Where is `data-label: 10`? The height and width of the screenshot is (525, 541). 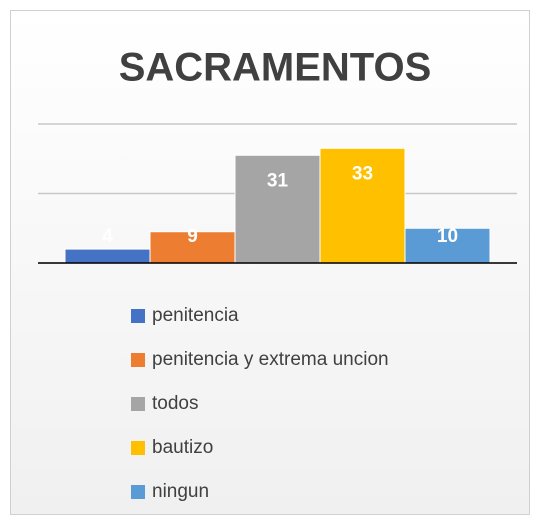
data-label: 10 is located at coordinates (447, 236).